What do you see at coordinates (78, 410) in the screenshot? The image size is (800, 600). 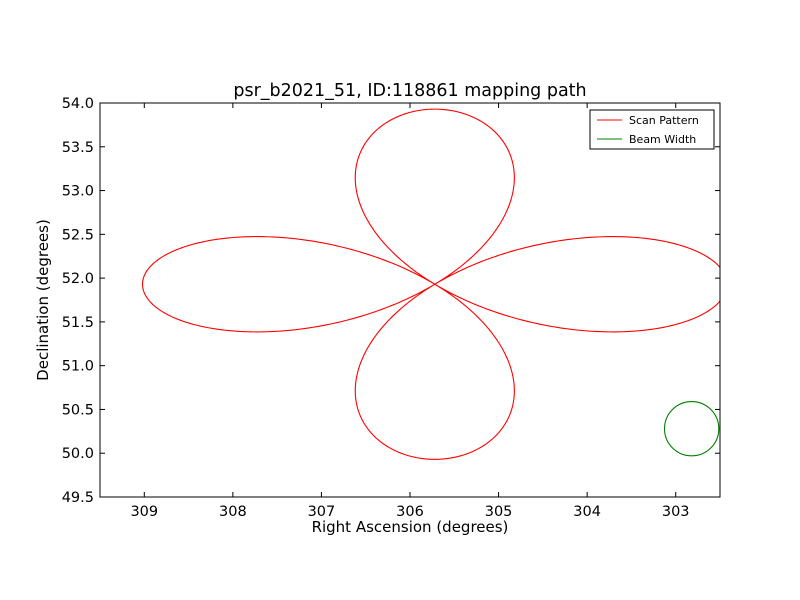 I see `y-tick-label: 50.5` at bounding box center [78, 410].